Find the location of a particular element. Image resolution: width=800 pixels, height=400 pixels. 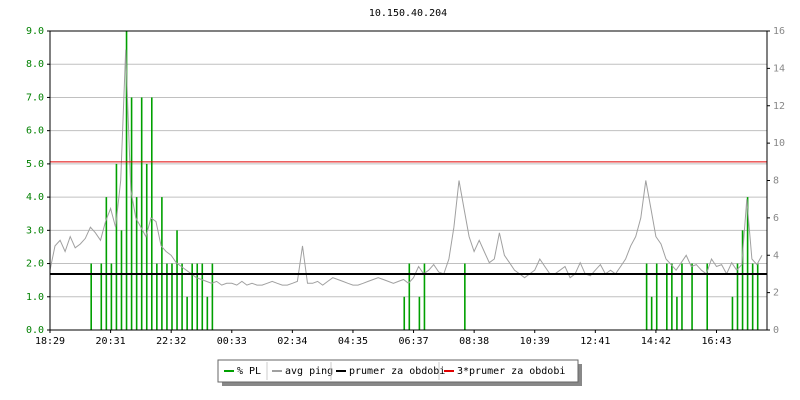

legend-label: avg ping is located at coordinates (309, 371).